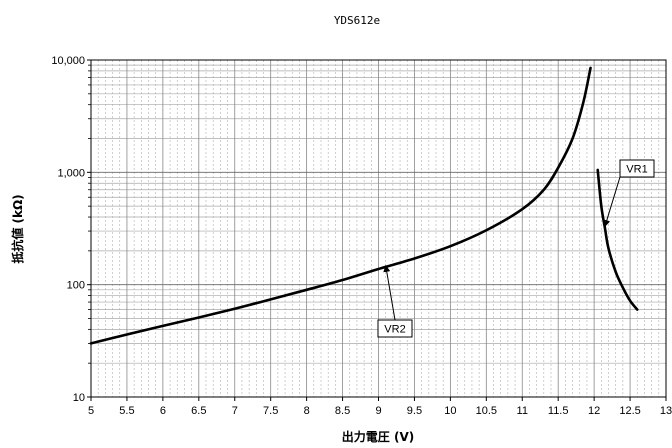  I want to click on x-axis-ticks: 5 5.5 6 6.5 7 7.5 8 8.5 9 9.5 10 10.5 11 11.5 12 12.5 13, so click(380, 407).